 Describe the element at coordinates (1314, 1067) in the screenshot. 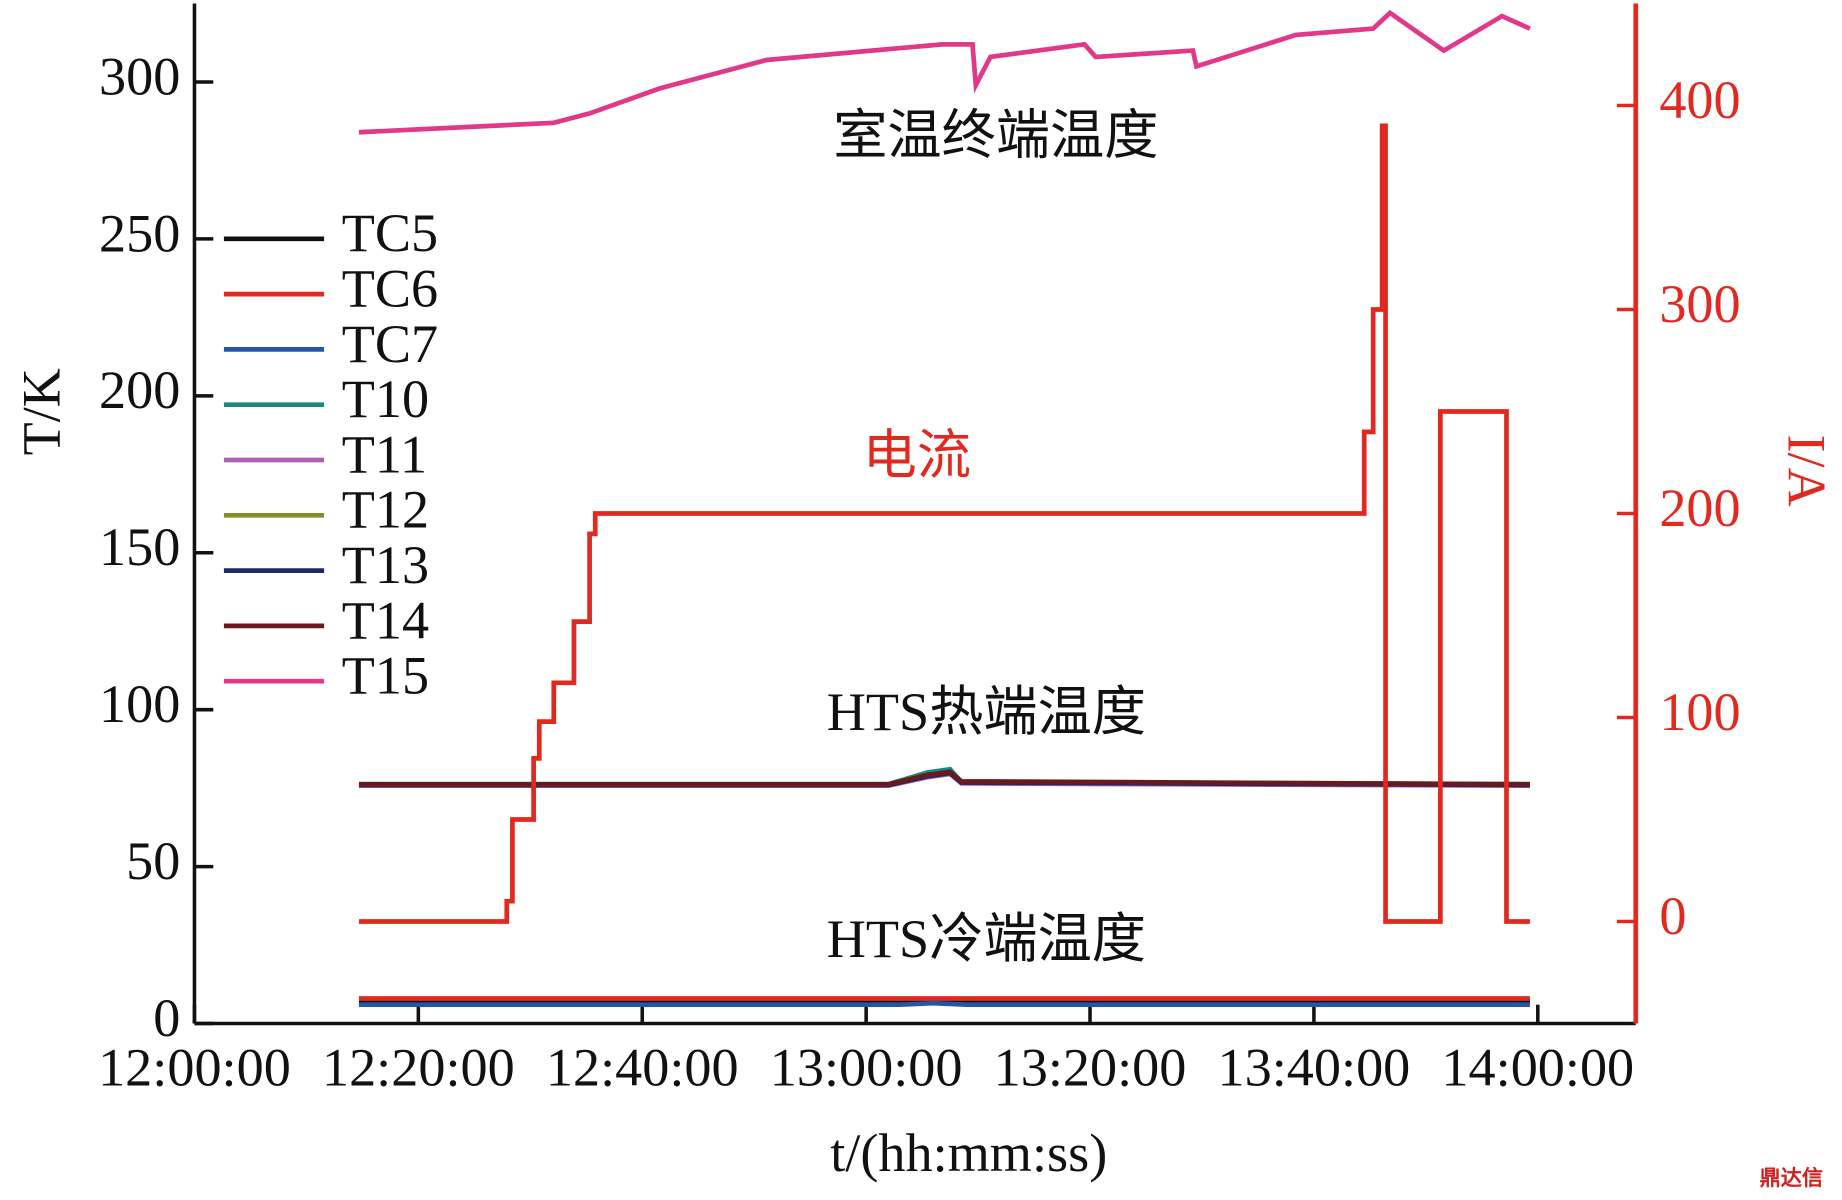

I see `x-tick-label: 13:40:00` at that location.